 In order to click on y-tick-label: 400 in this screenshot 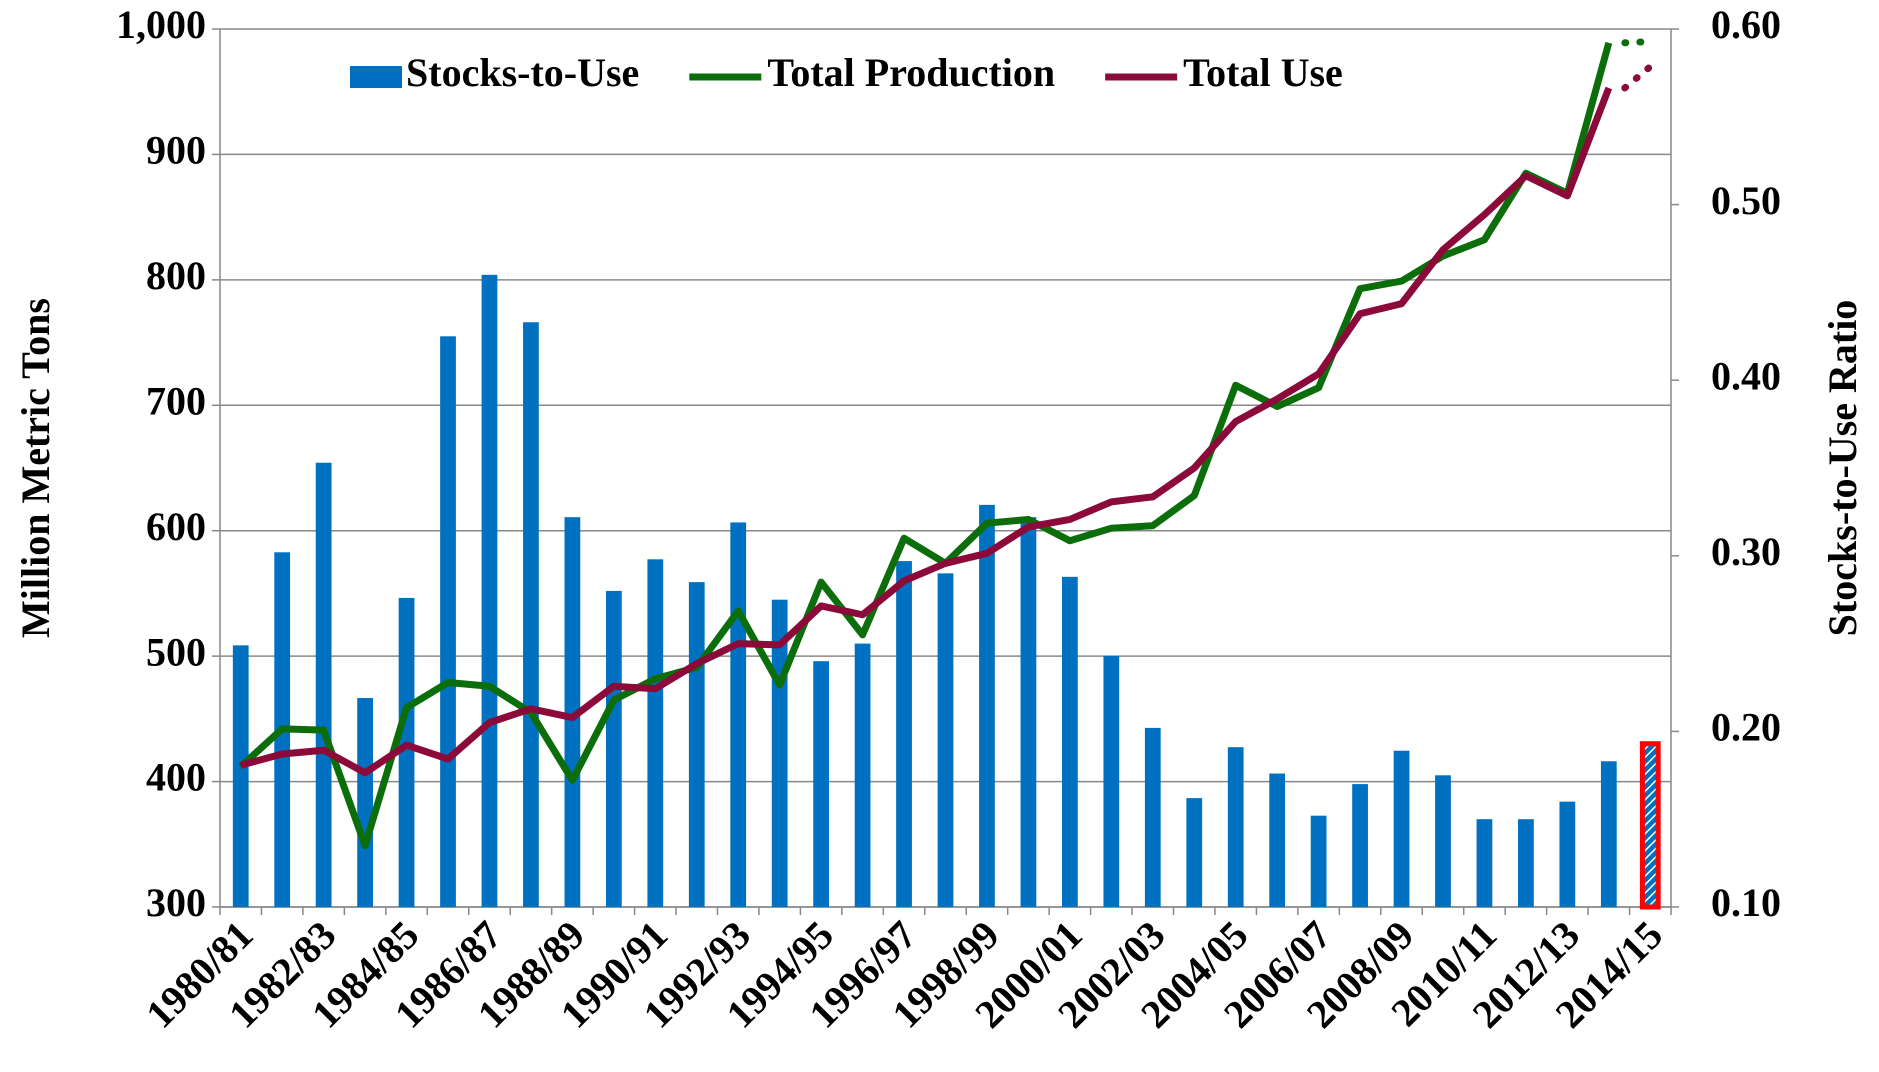, I will do `click(176, 777)`.